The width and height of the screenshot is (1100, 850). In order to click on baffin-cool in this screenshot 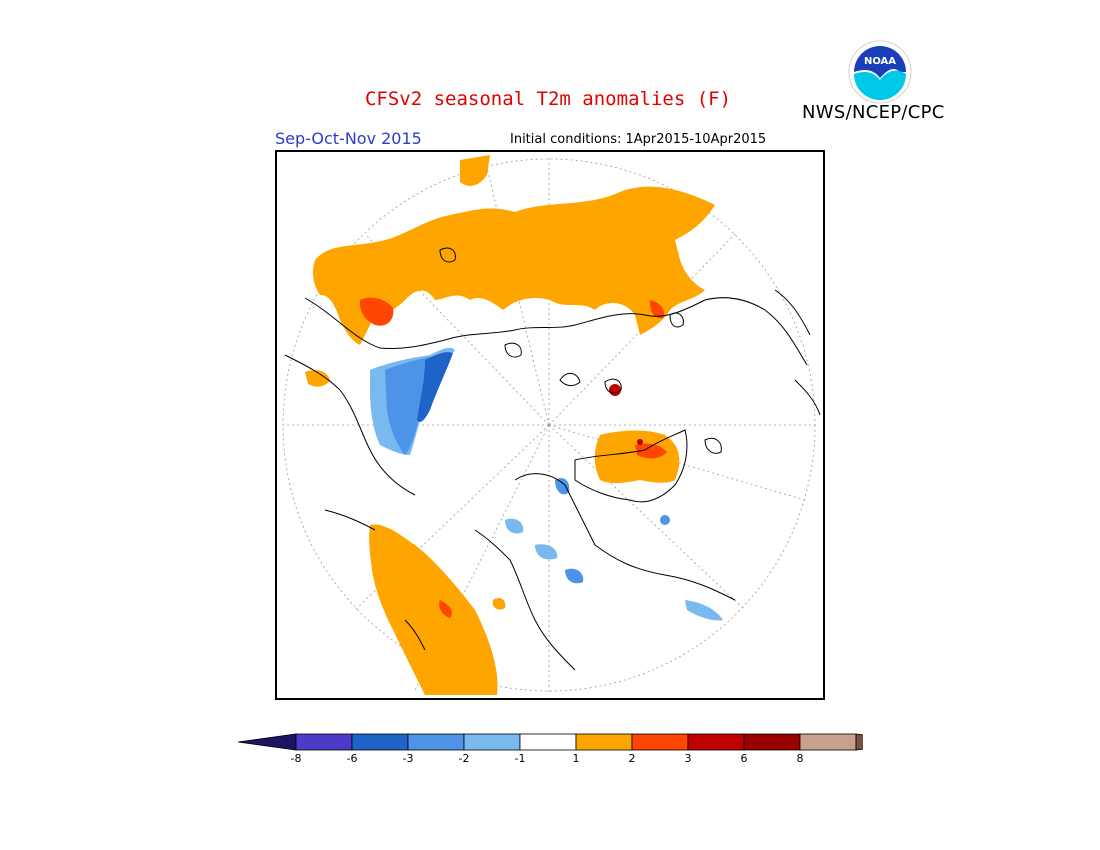, I will do `click(562, 486)`.